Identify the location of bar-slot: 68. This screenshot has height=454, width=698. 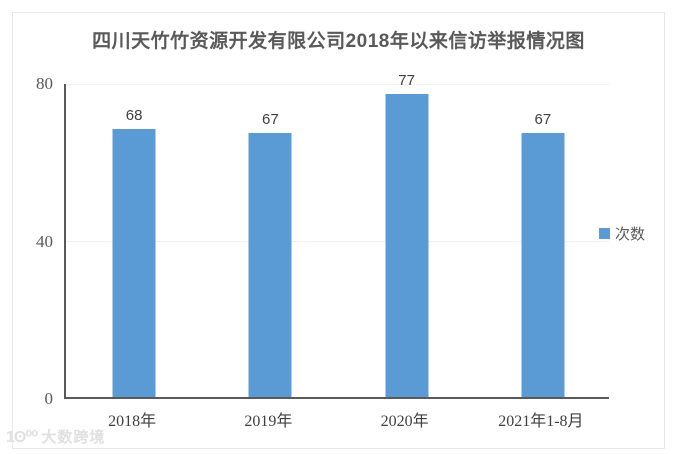
(134, 240).